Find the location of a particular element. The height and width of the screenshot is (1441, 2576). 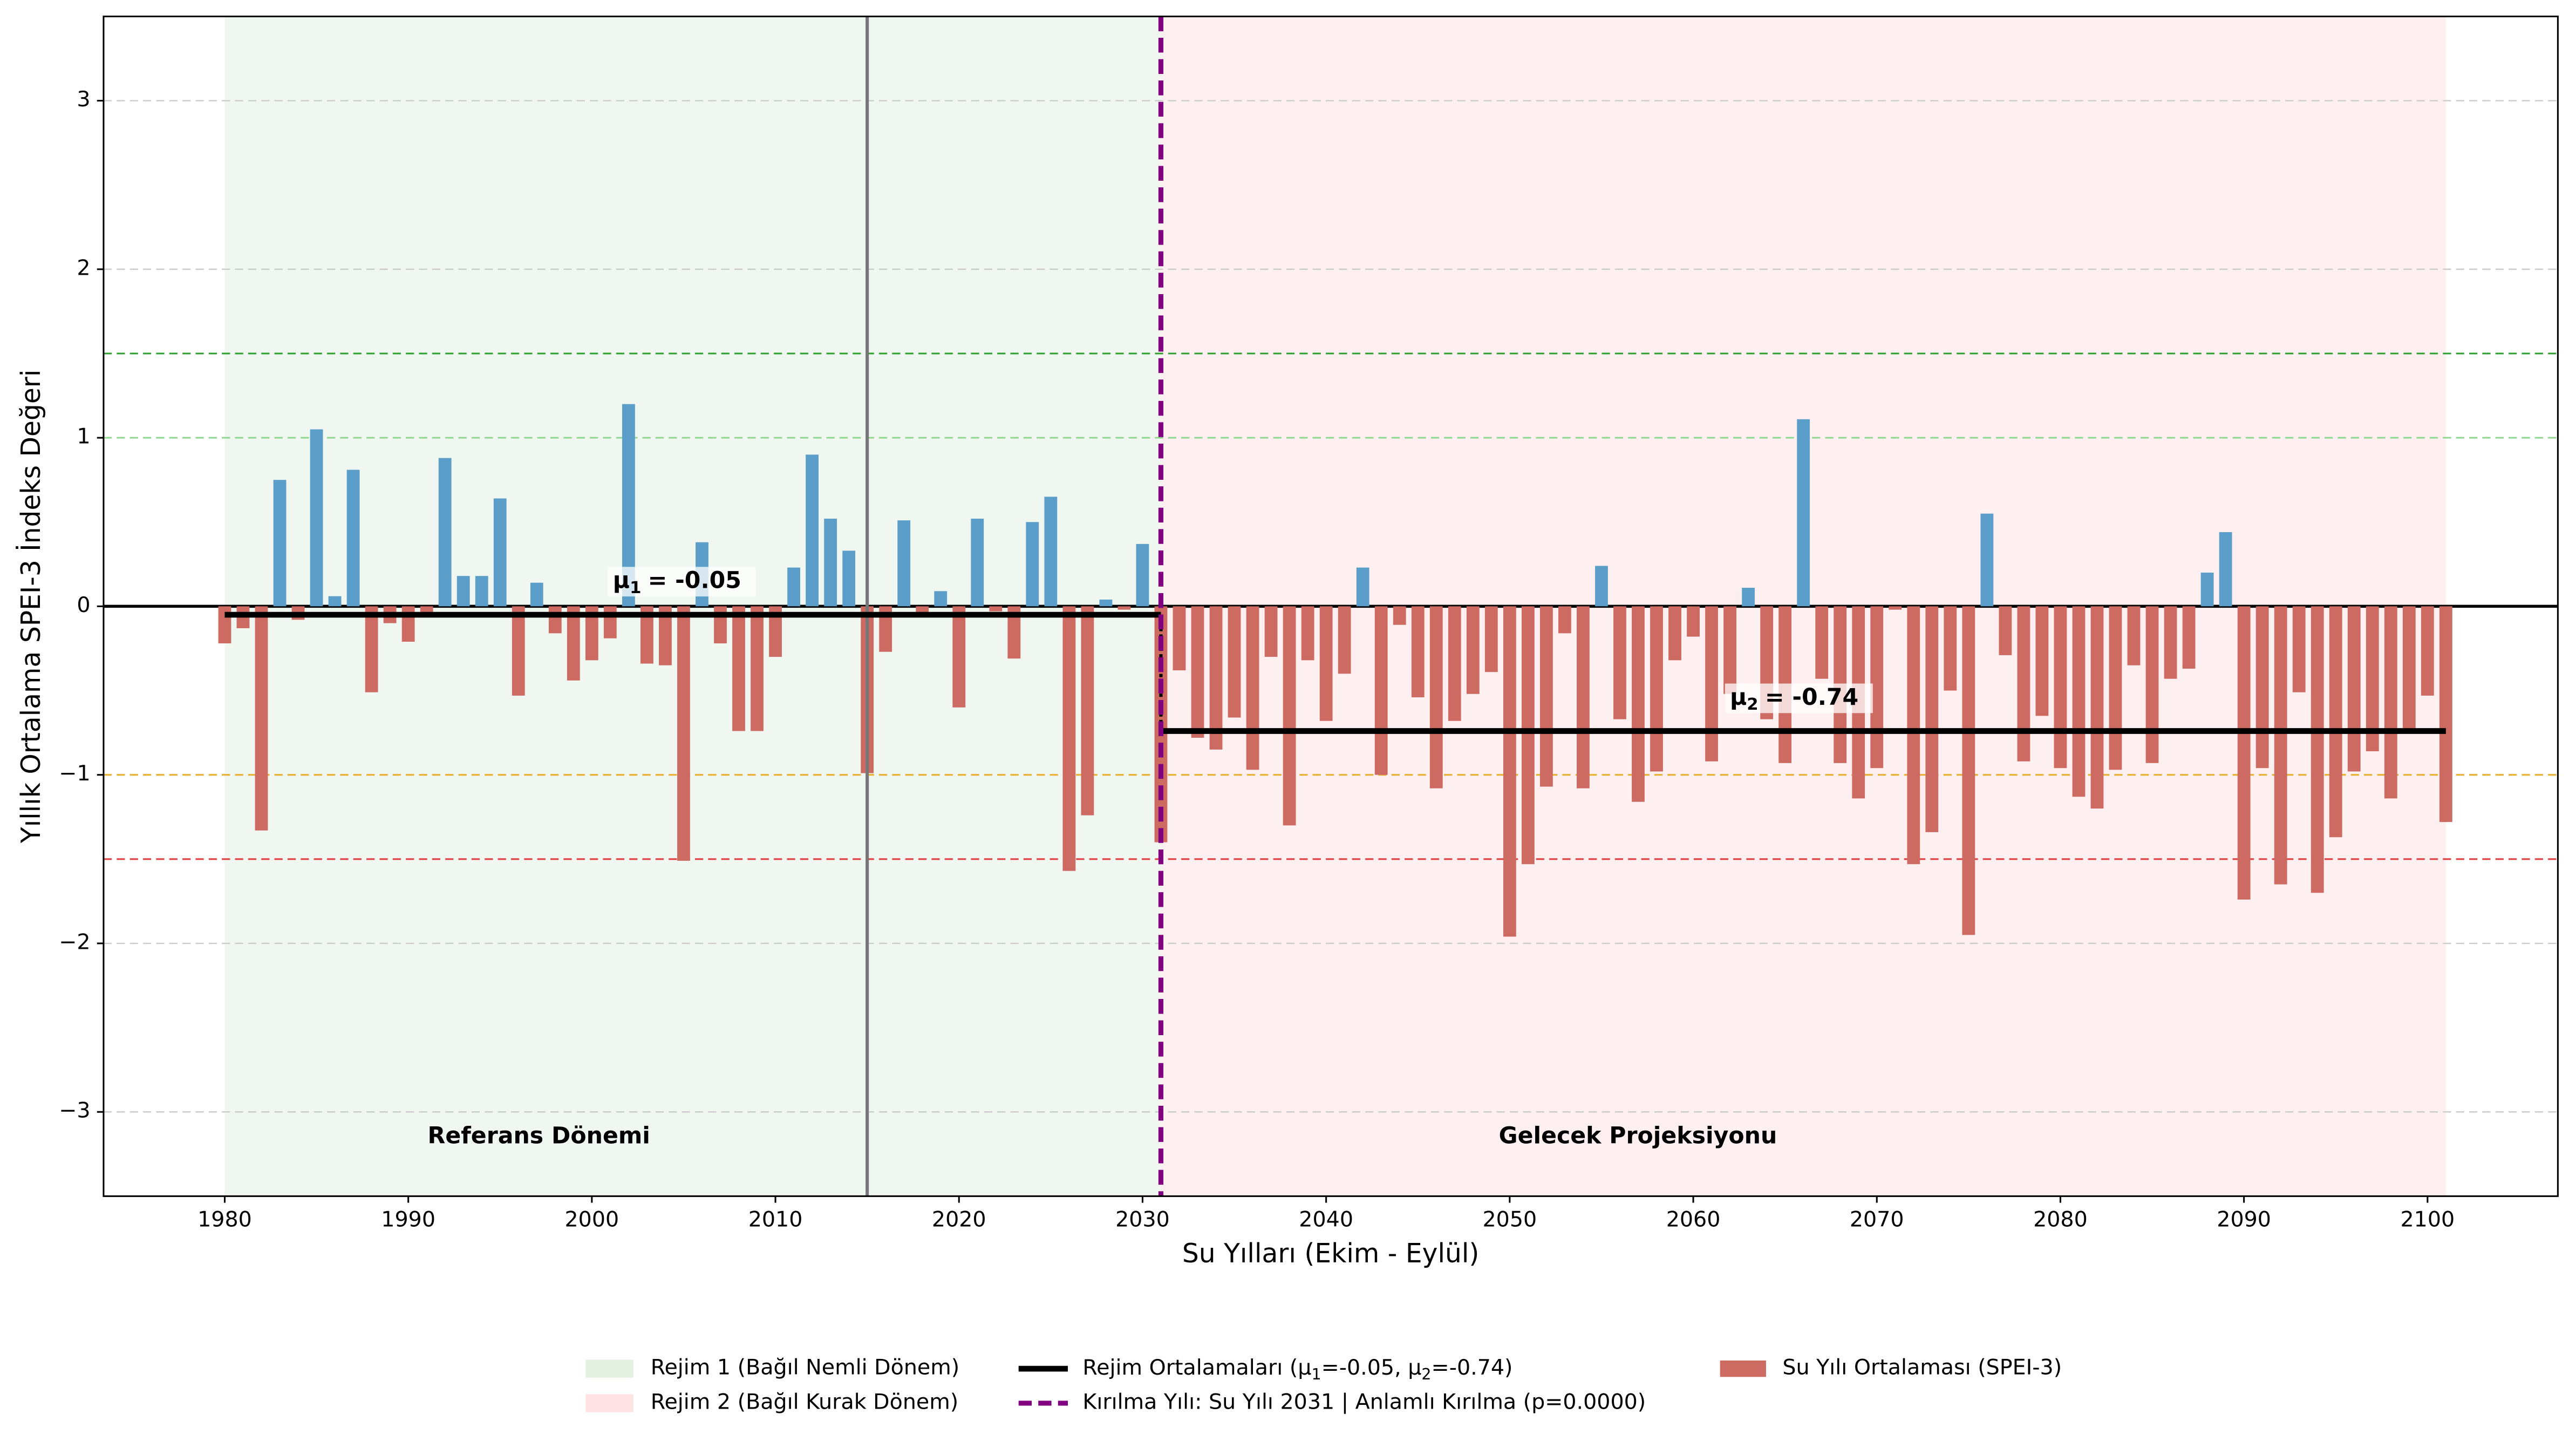

x-tick-label: 2080 is located at coordinates (2060, 1219).